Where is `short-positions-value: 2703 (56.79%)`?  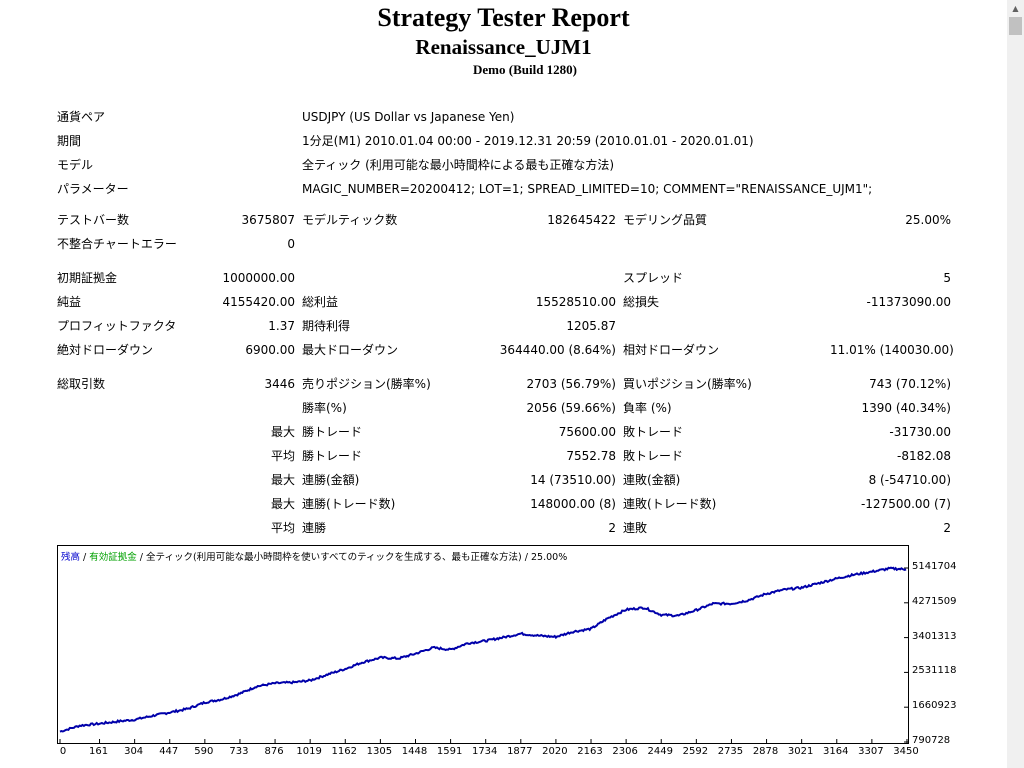
short-positions-value: 2703 (56.79%) is located at coordinates (571, 384).